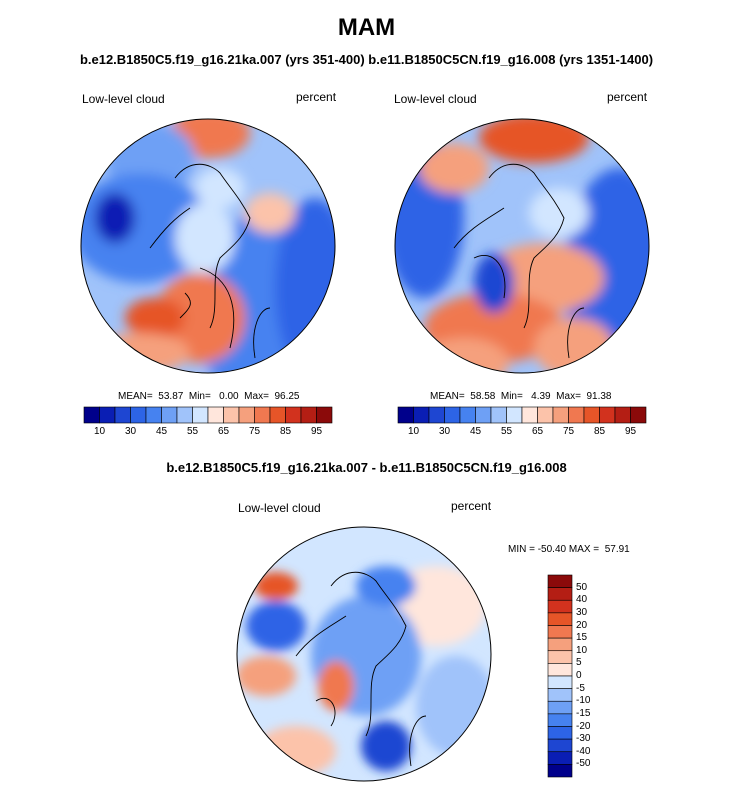  I want to click on colorbar-tick-label: 50, so click(582, 587).